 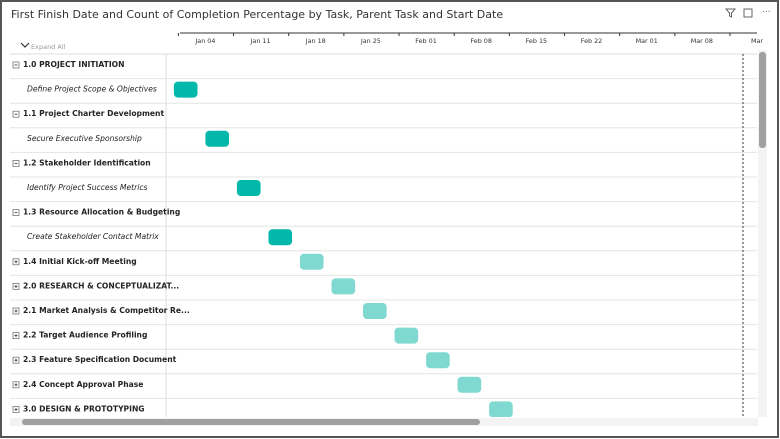 What do you see at coordinates (762, 100) in the screenshot?
I see `v-scroll-thumb` at bounding box center [762, 100].